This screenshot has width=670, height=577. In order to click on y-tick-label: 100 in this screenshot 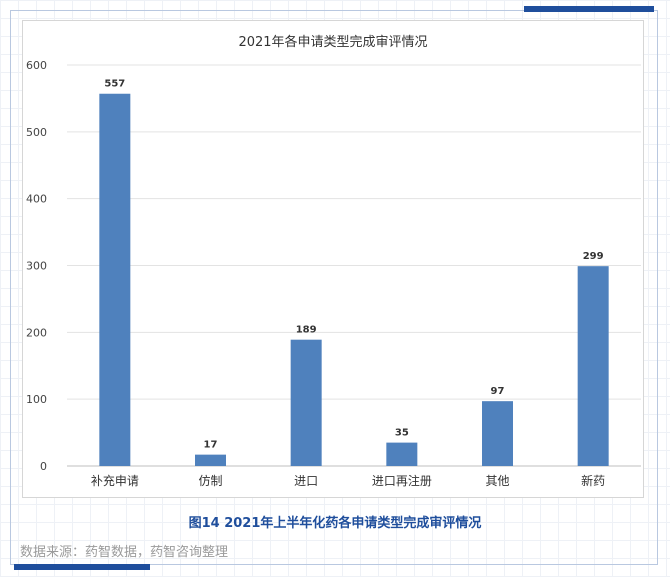, I will do `click(36, 399)`.